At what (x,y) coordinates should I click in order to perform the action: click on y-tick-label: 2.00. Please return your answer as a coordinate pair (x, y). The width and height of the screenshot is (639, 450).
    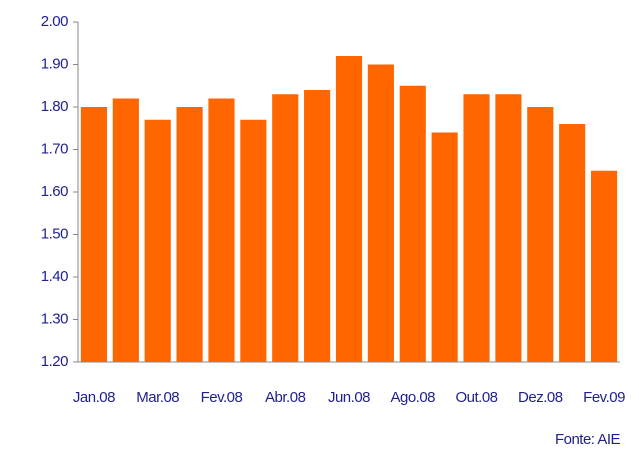
    Looking at the image, I should click on (54, 21).